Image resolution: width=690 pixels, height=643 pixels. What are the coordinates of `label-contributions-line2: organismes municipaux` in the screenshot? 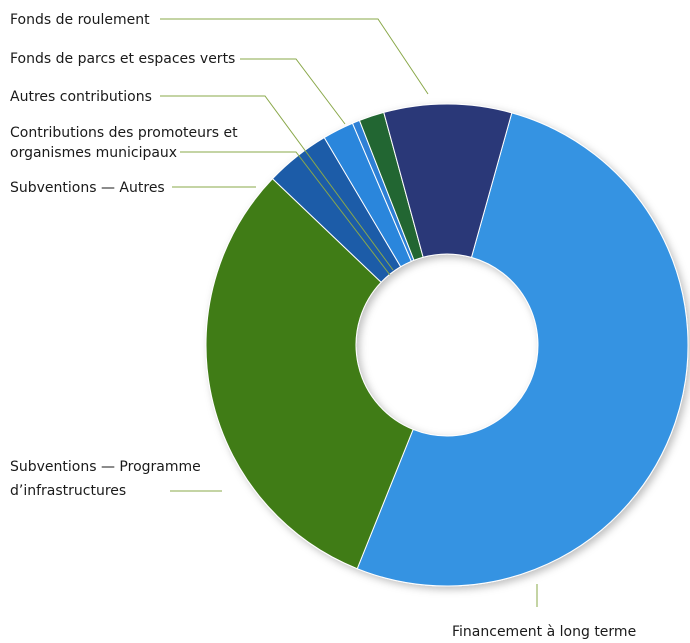 It's located at (93, 153).